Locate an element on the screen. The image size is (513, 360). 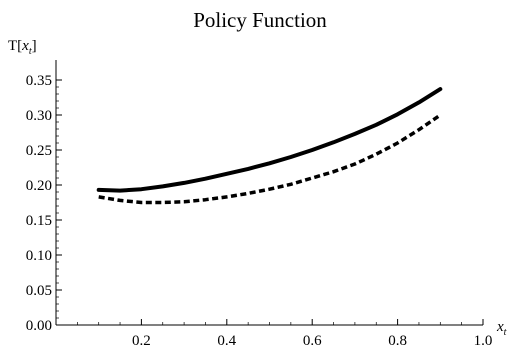
y-axis-label: T[xt] is located at coordinates (22, 47).